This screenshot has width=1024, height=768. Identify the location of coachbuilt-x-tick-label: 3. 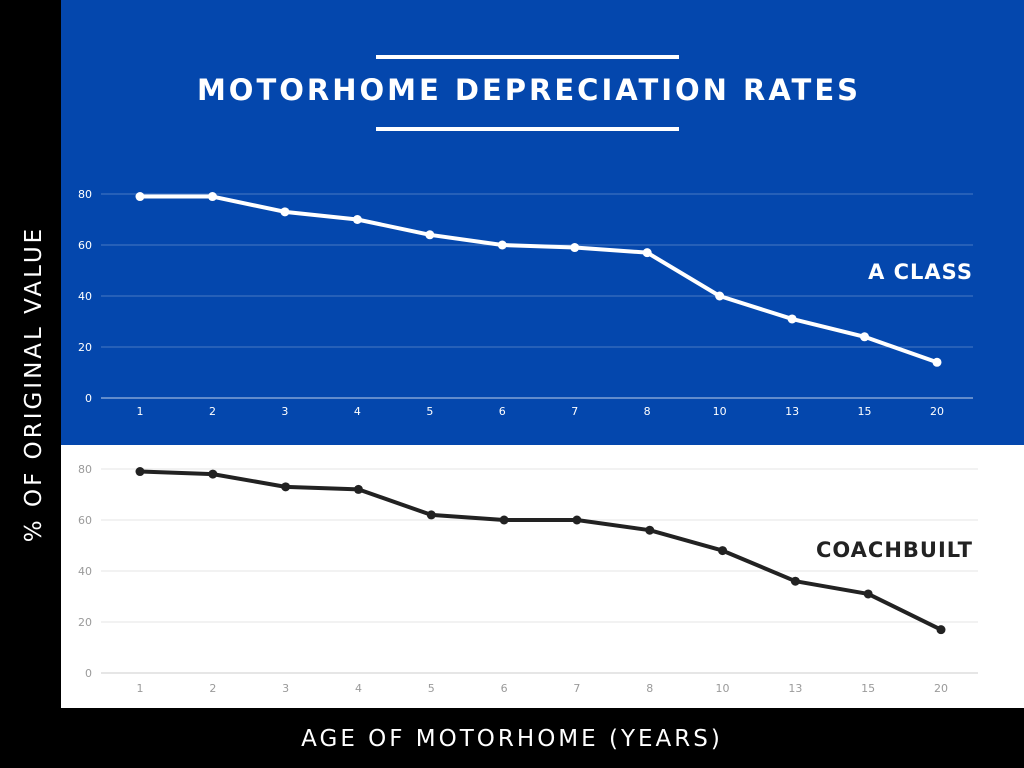
(285, 688).